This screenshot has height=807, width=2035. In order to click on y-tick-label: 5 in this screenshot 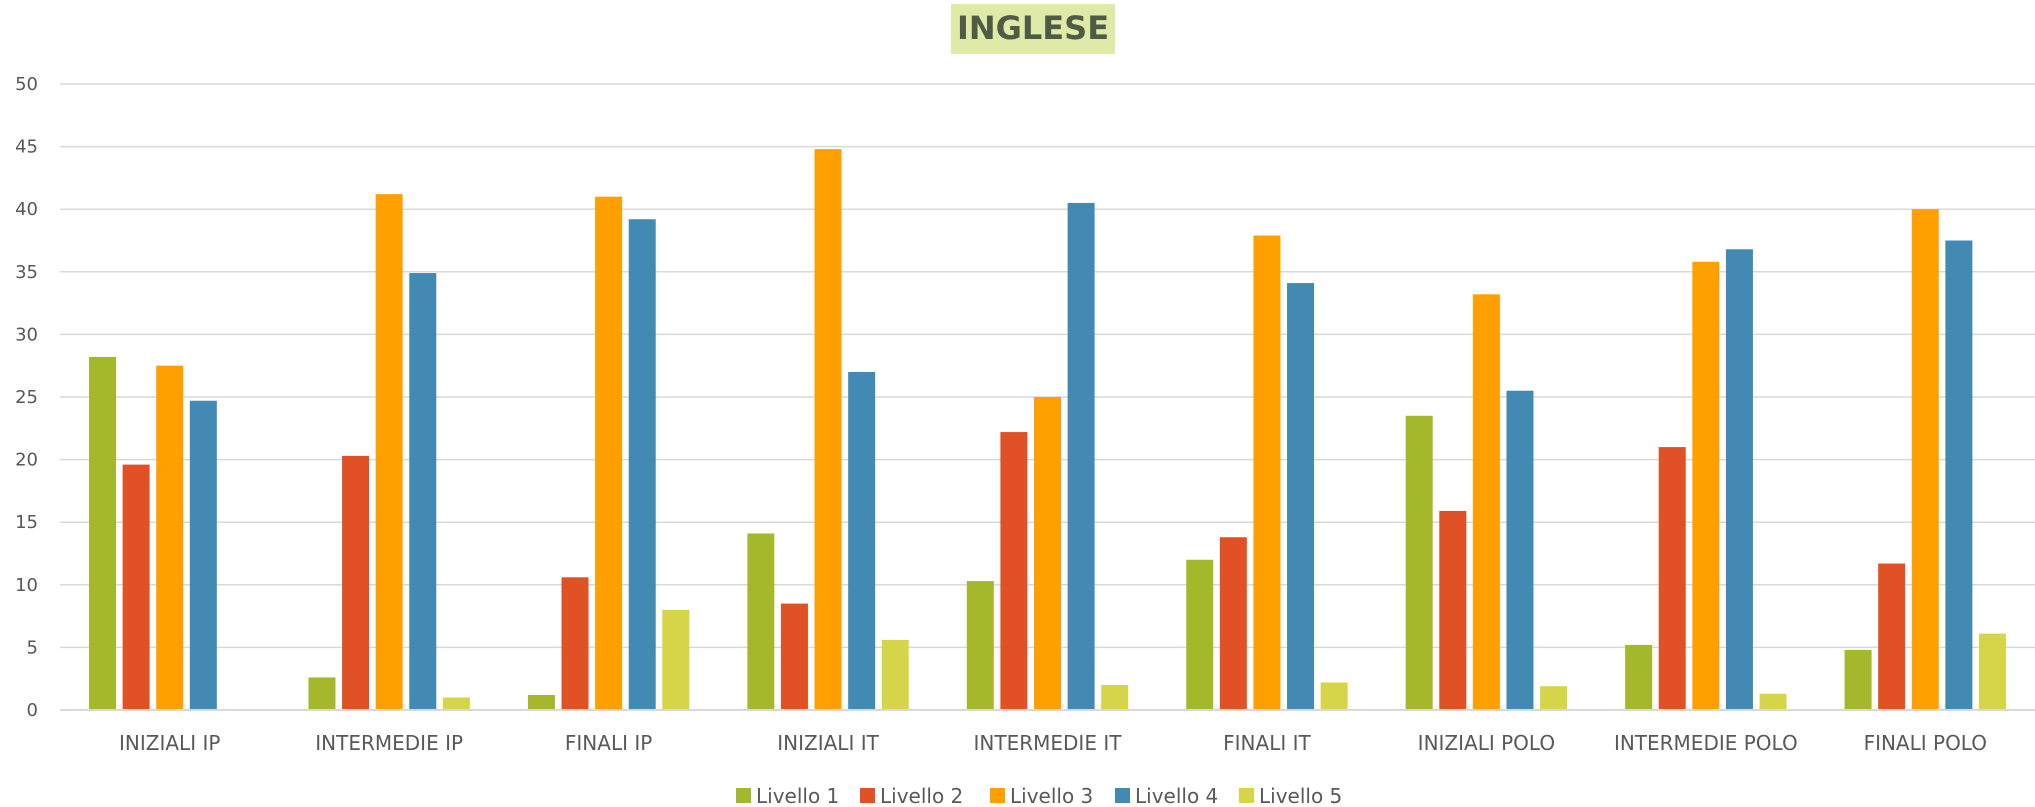, I will do `click(32, 647)`.